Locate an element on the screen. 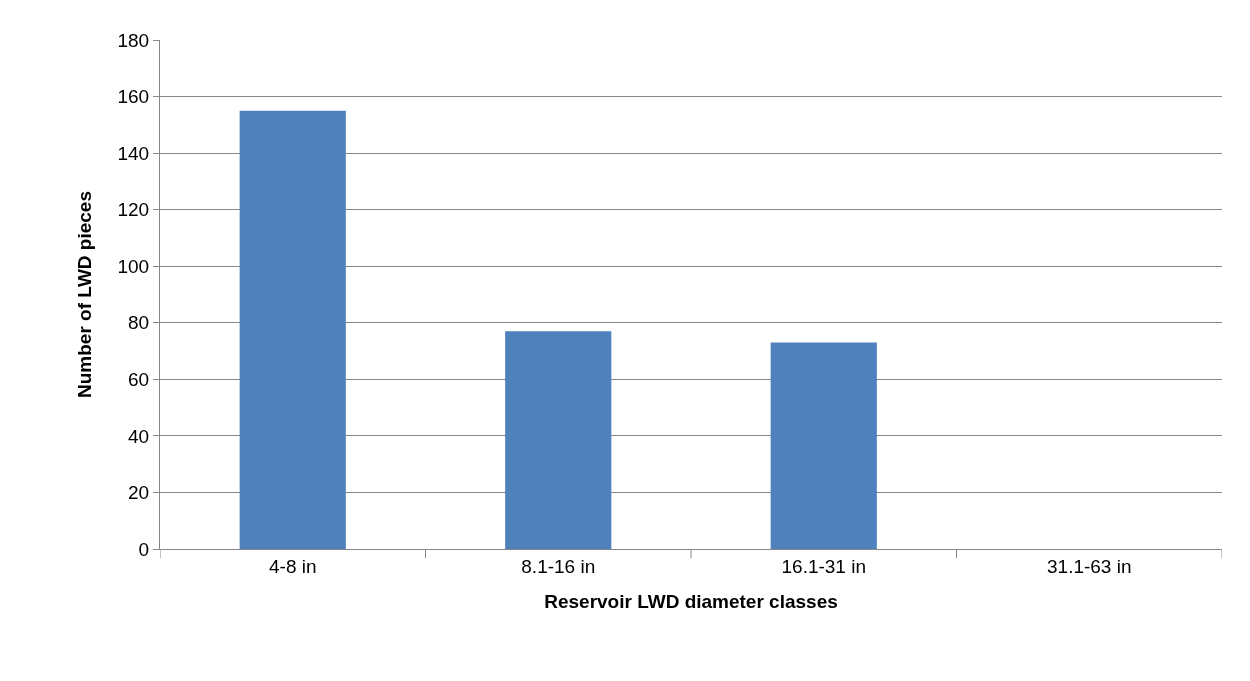 This screenshot has height=681, width=1250. x-tick-label: 31.1-63 in is located at coordinates (1089, 566).